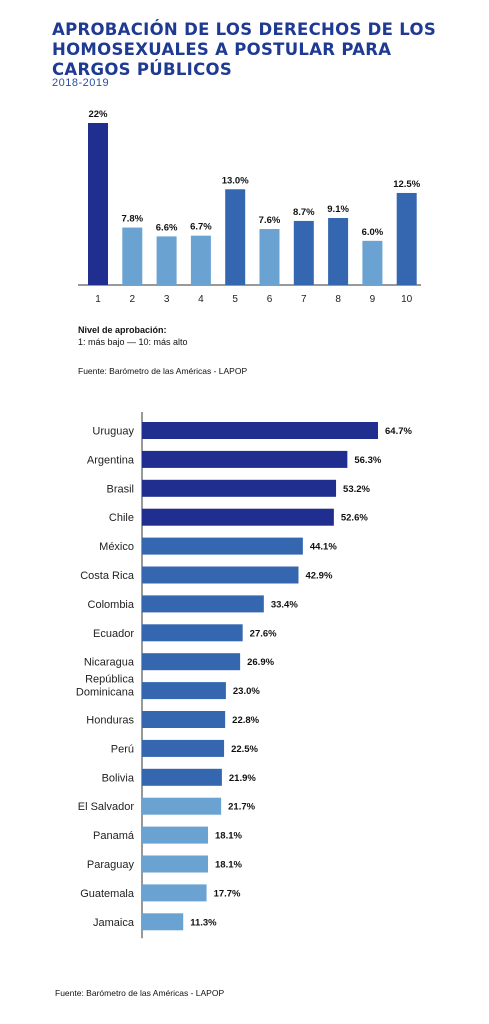  What do you see at coordinates (323, 547) in the screenshot?
I see `value-label: 44.1%` at bounding box center [323, 547].